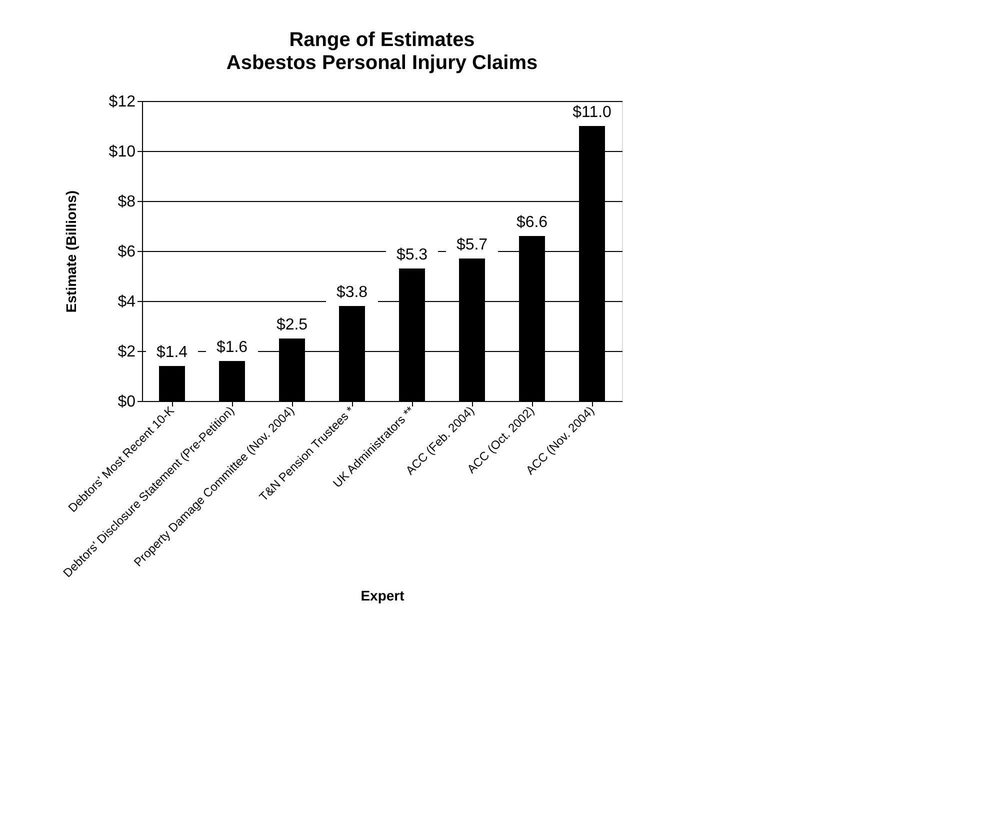 This screenshot has height=835, width=985. I want to click on data-label: $1.4, so click(172, 352).